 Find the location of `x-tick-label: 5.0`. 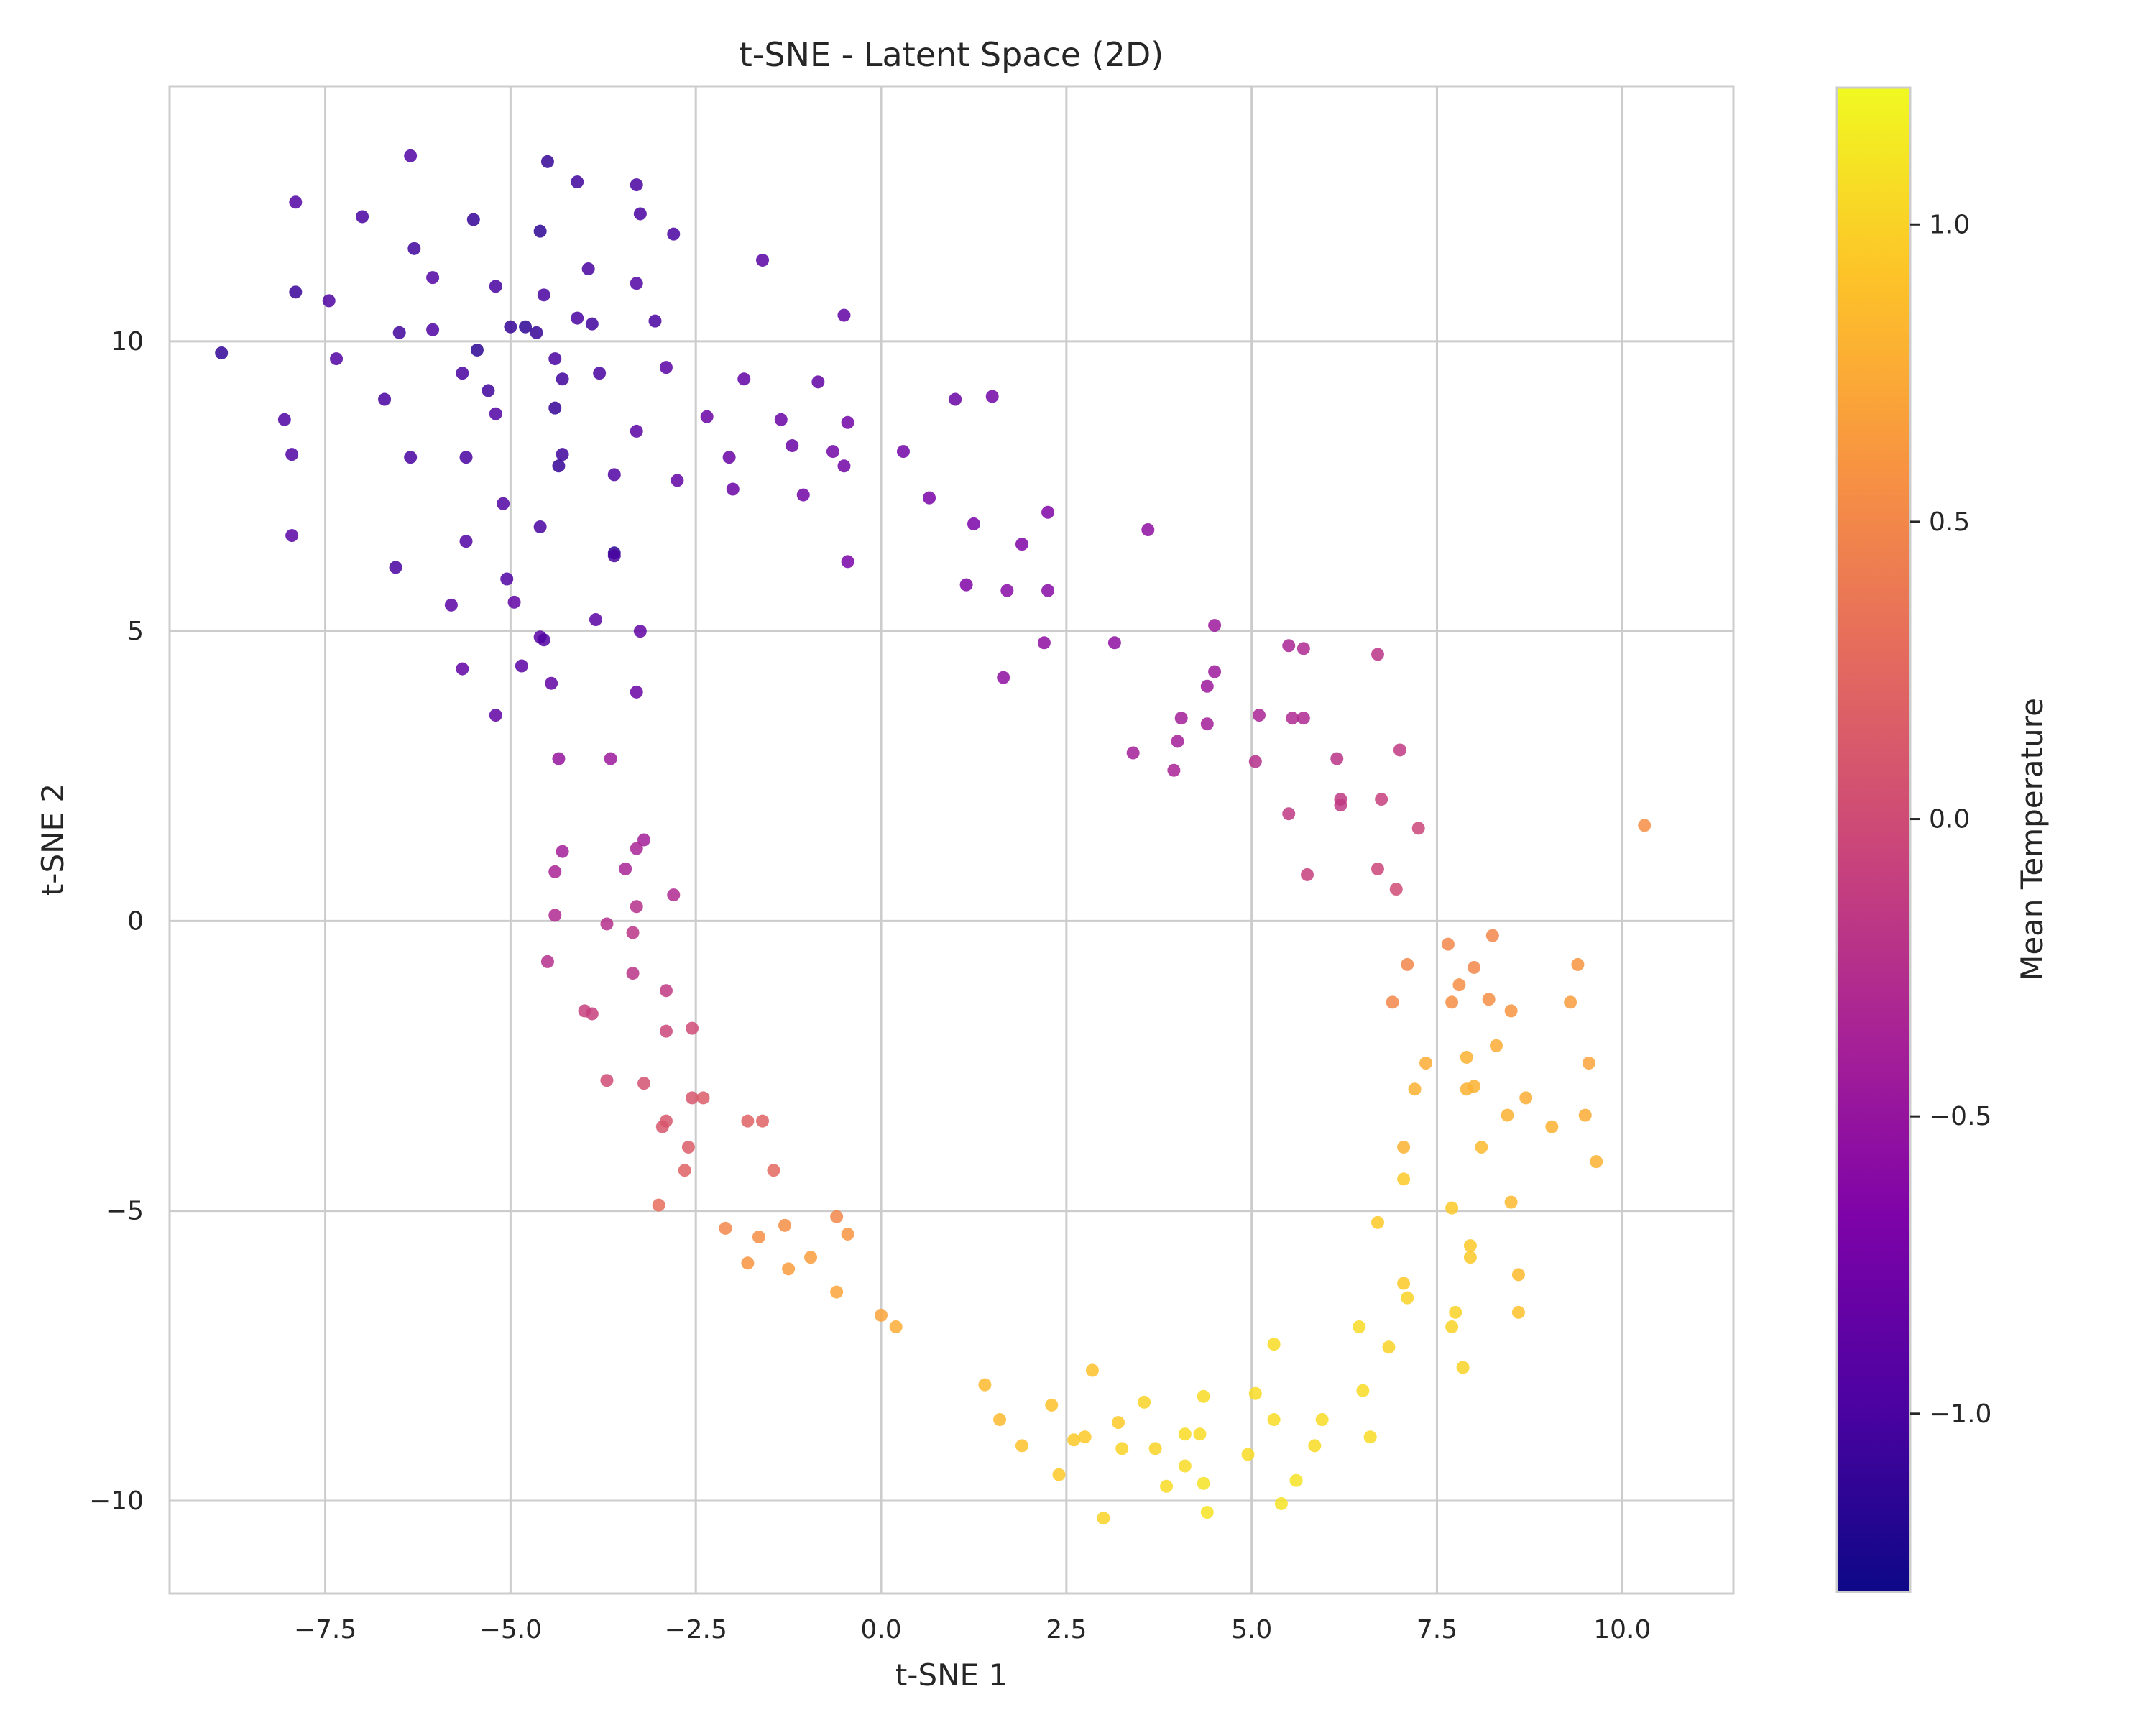

x-tick-label: 5.0 is located at coordinates (1251, 1629).